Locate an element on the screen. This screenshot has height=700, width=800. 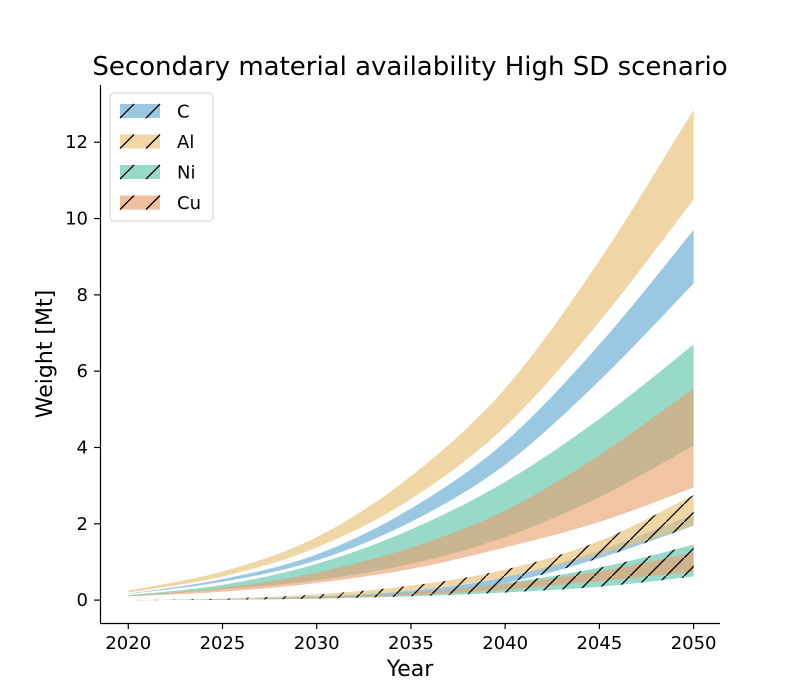
x-tick-label-2030: 2030 is located at coordinates (317, 643).